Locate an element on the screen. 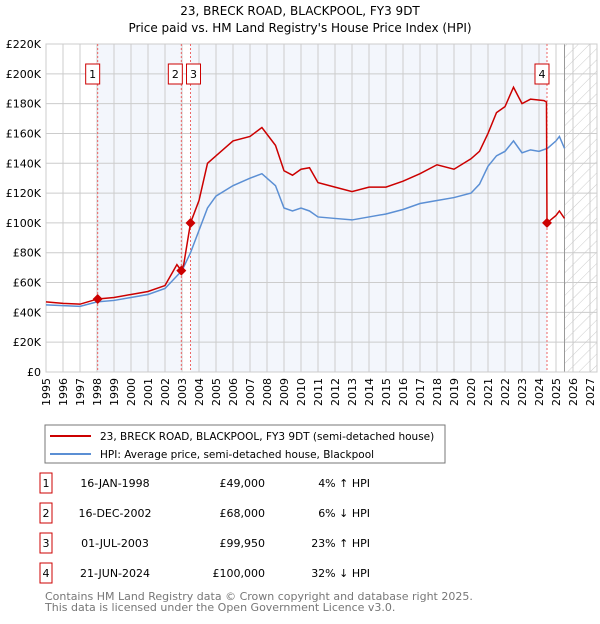  x-tick-label: 2021 is located at coordinates (488, 392).